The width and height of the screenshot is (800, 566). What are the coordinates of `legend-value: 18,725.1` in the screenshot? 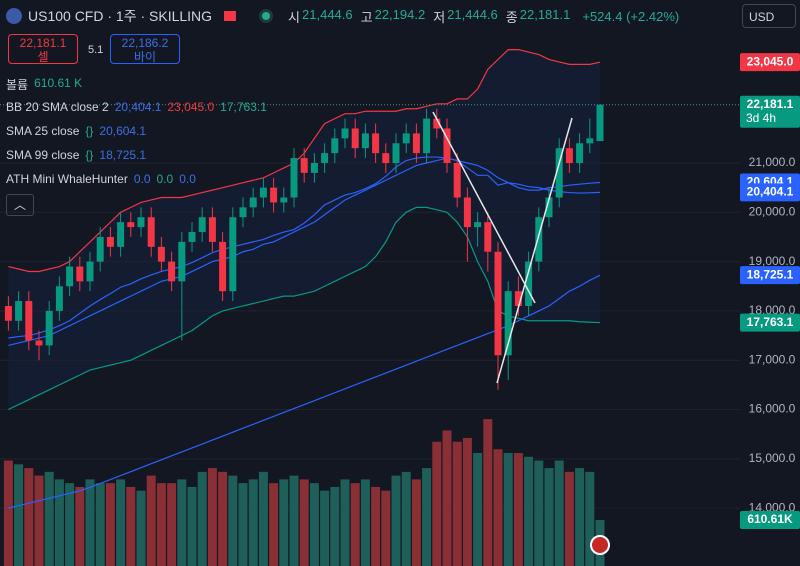 It's located at (123, 155).